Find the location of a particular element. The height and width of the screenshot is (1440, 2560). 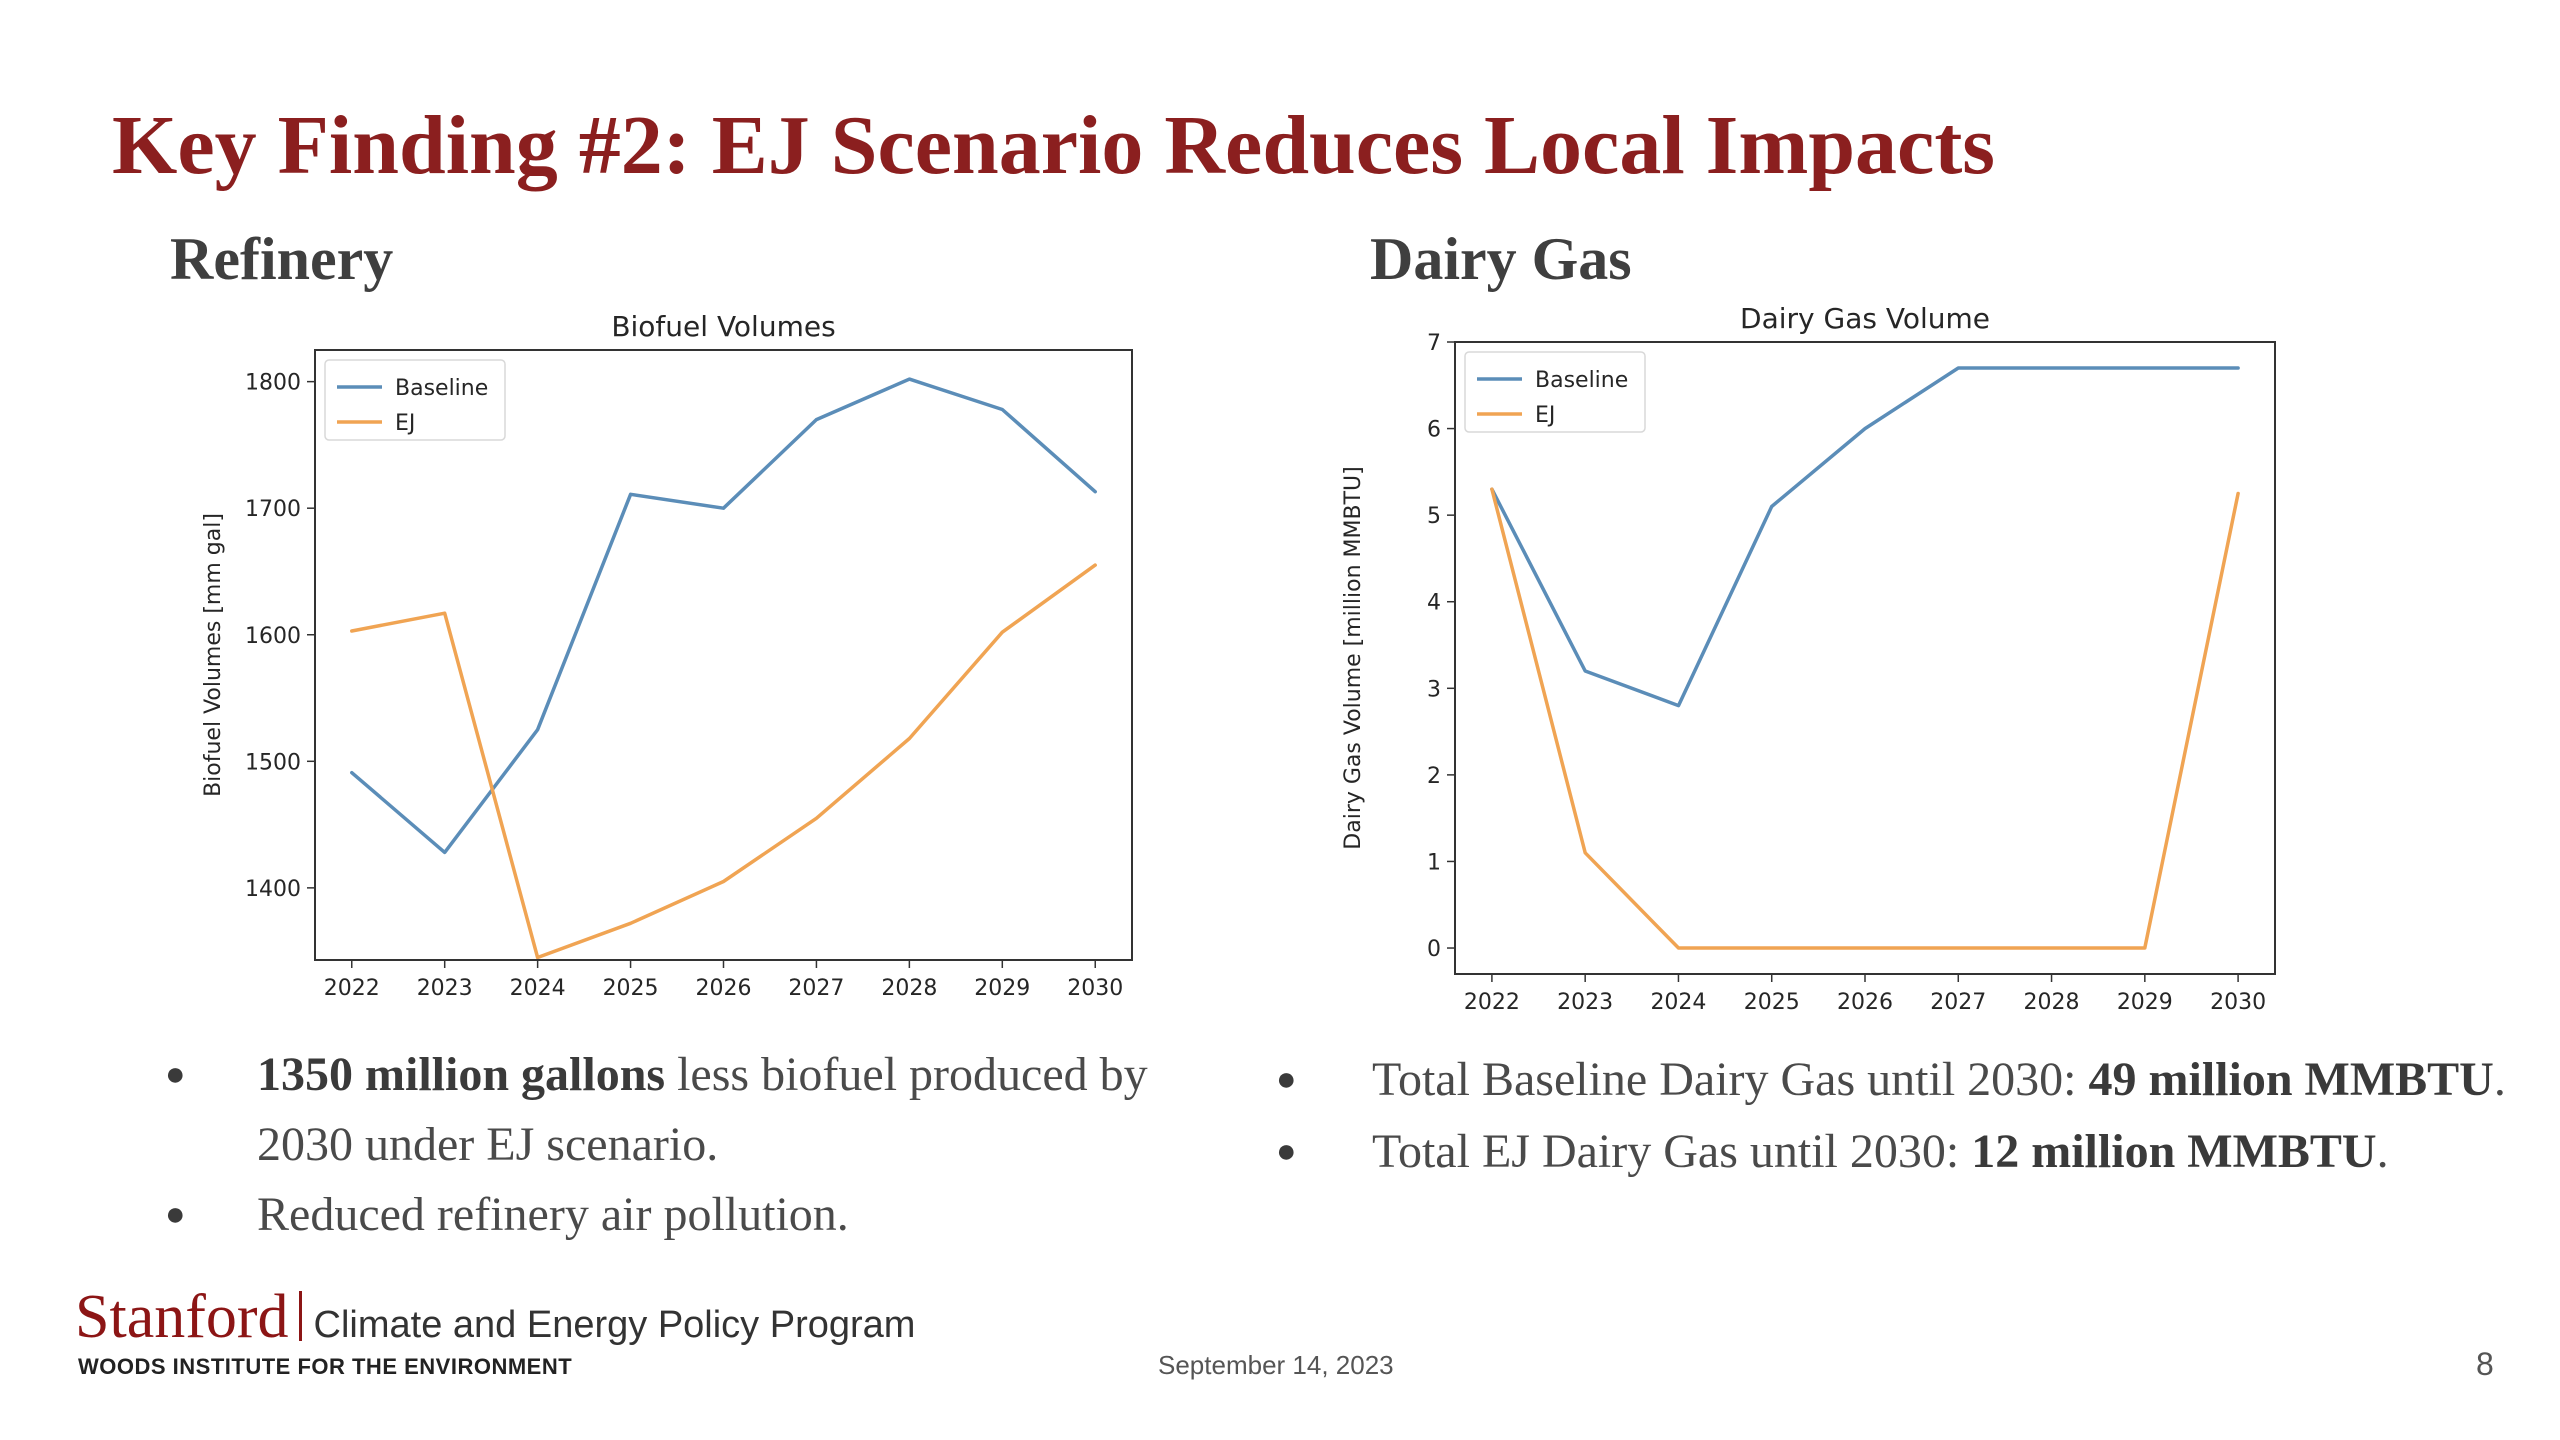

bullet-bold-text: 49 million MMBTU is located at coordinates (2291, 1079).